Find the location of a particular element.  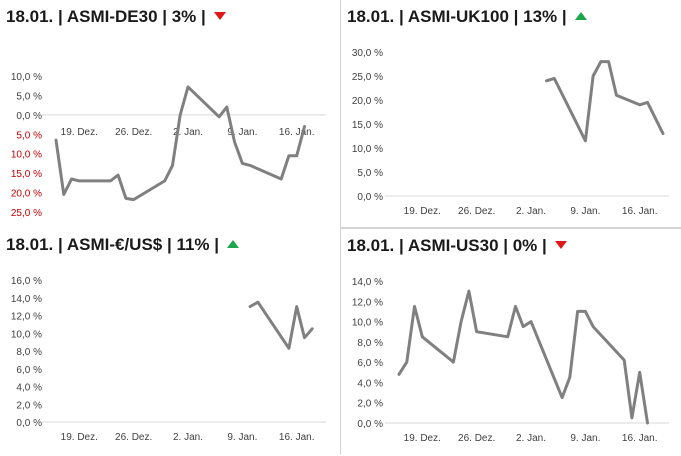

y-tick-label: 16,0 % is located at coordinates (26, 281).